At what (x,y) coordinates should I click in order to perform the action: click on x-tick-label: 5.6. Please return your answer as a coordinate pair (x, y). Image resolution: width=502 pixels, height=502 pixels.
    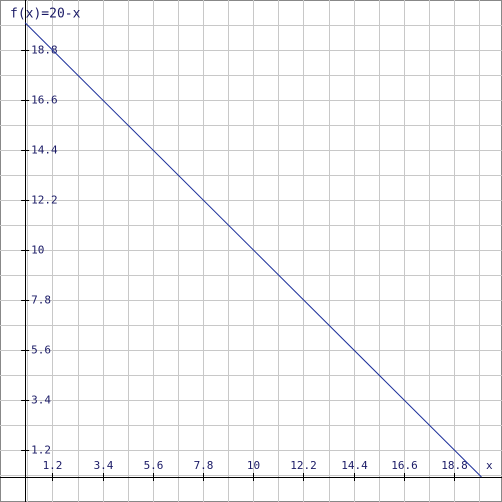
    Looking at the image, I should click on (154, 465).